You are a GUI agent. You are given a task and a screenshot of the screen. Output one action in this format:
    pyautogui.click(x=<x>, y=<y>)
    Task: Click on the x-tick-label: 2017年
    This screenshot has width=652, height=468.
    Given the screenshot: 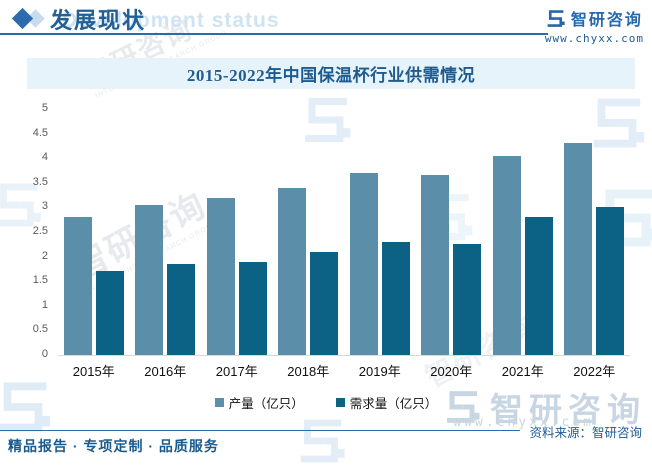 What is the action you would take?
    pyautogui.click(x=236, y=371)
    